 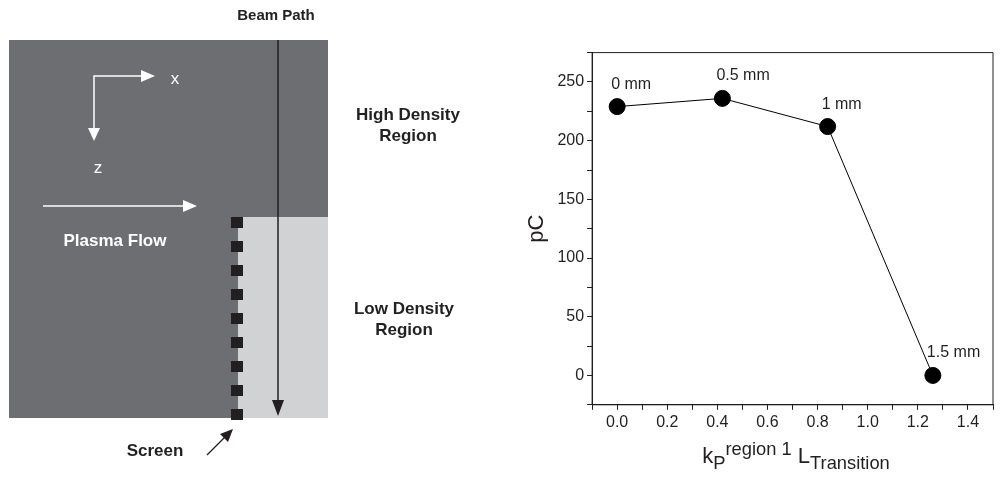 What do you see at coordinates (408, 125) in the screenshot?
I see `text: High Density Region` at bounding box center [408, 125].